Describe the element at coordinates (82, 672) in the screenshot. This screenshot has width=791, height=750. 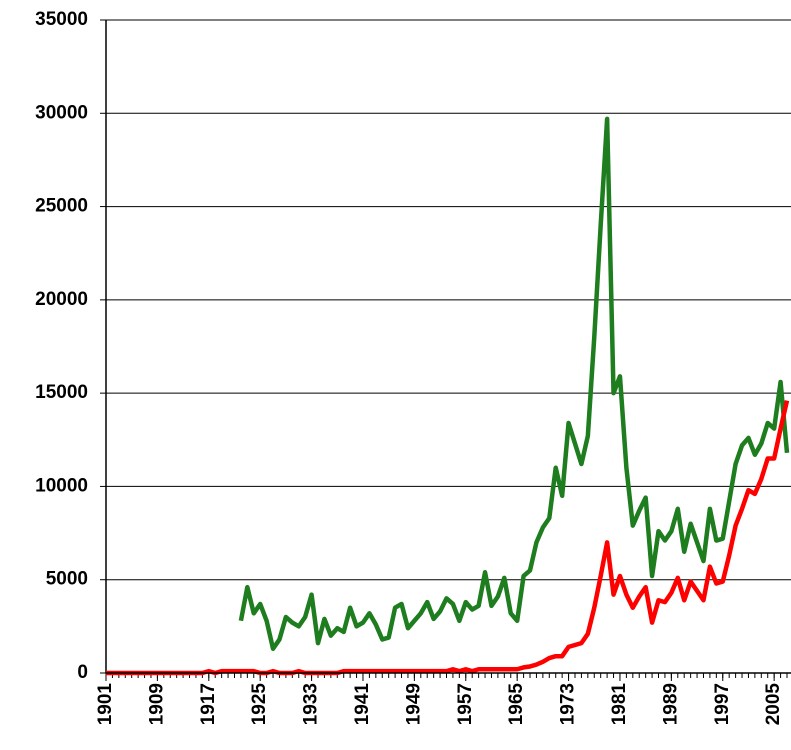
I see `y-tick-label: 0` at that location.